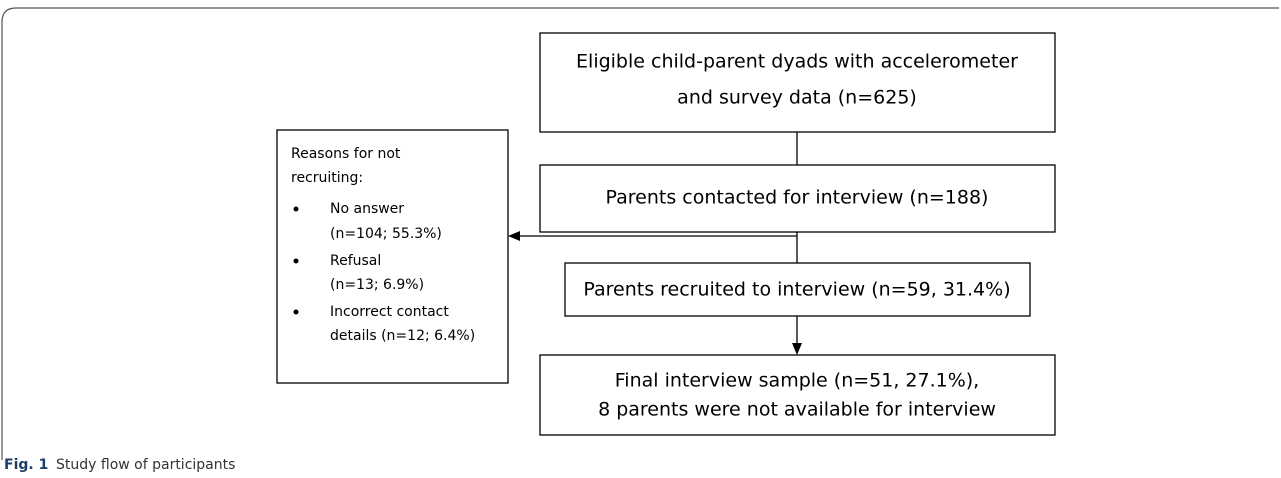  Describe the element at coordinates (797, 198) in the screenshot. I see `node-text: Parents contacted for interview (n=188)` at that location.